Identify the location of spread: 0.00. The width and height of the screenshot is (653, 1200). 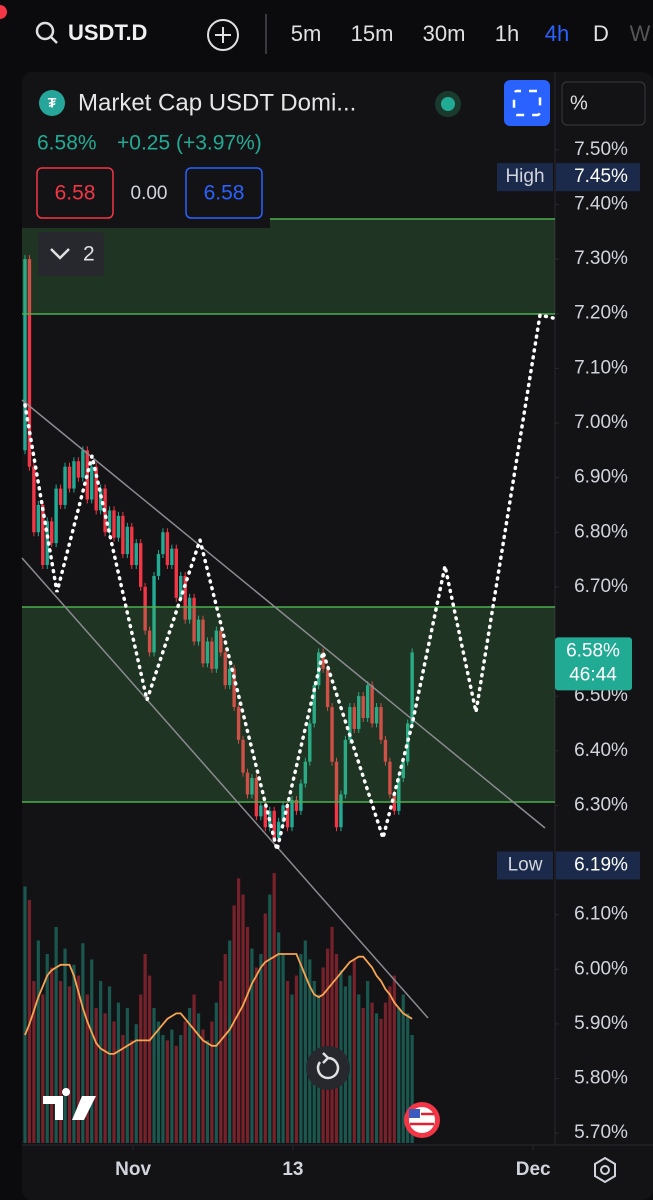
(149, 193).